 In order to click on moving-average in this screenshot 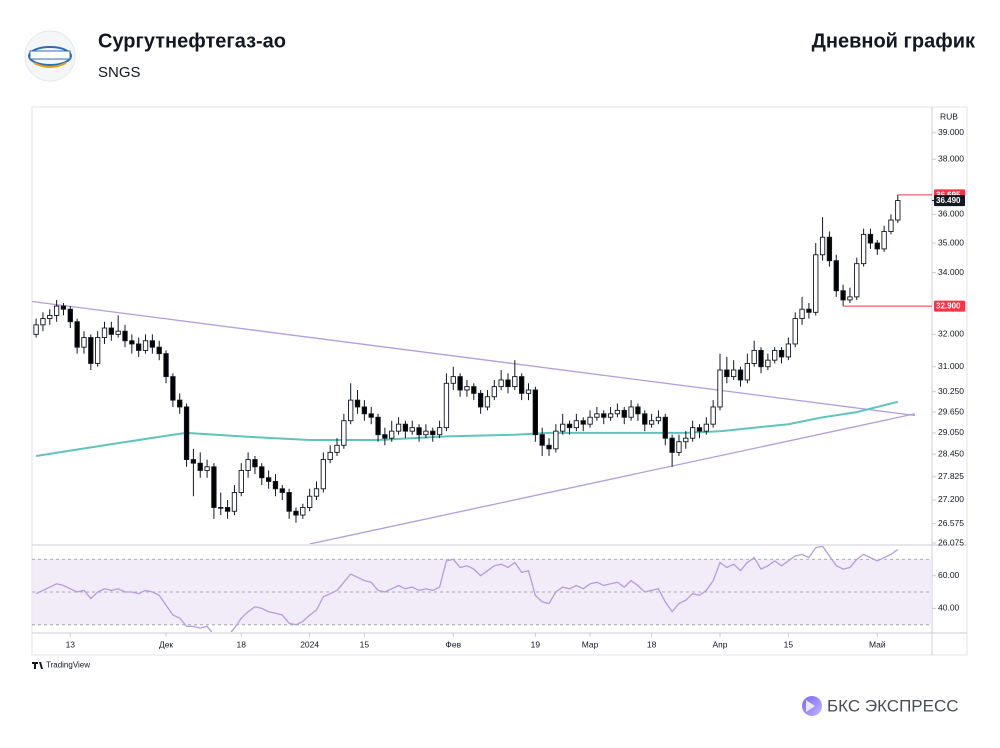, I will do `click(467, 428)`.